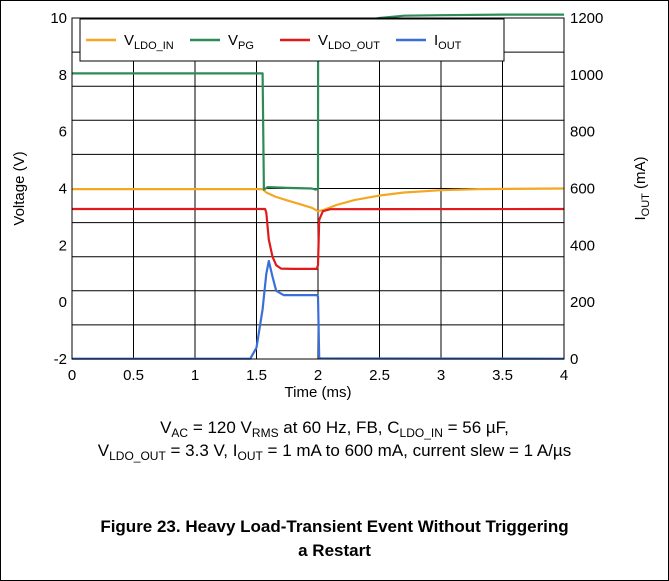 Image resolution: width=669 pixels, height=581 pixels. I want to click on y2-tick-label: 400, so click(582, 245).